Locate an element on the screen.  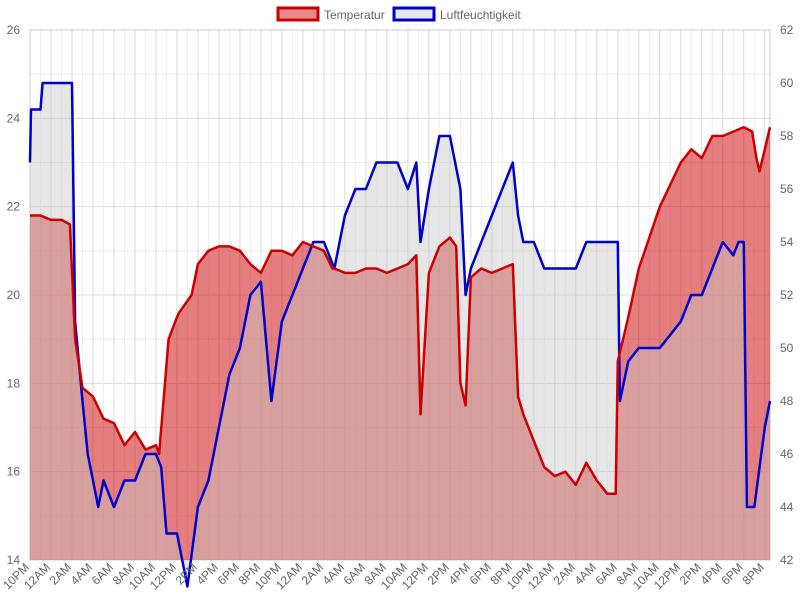
legend-item-luftfeuchtigkeit: Luftfeuchtigkeit is located at coordinates (456, 14).